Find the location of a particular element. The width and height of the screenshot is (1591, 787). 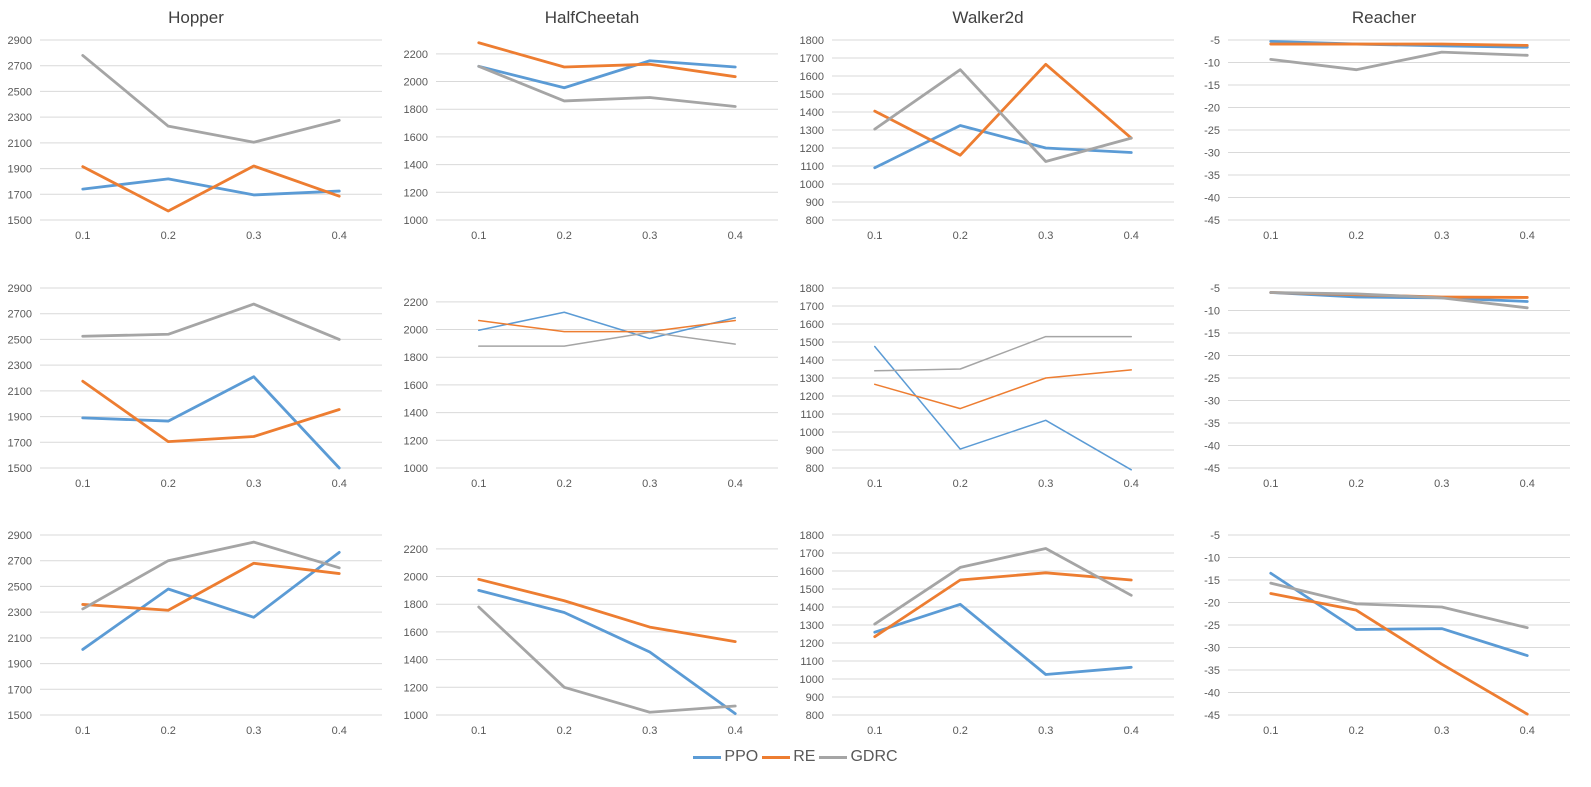

chart-halfcheetah-row-3: 1000 1200 1400 1600 1800 2000 2200 0.1 0.2 0.3 0.4 is located at coordinates (592, 620).